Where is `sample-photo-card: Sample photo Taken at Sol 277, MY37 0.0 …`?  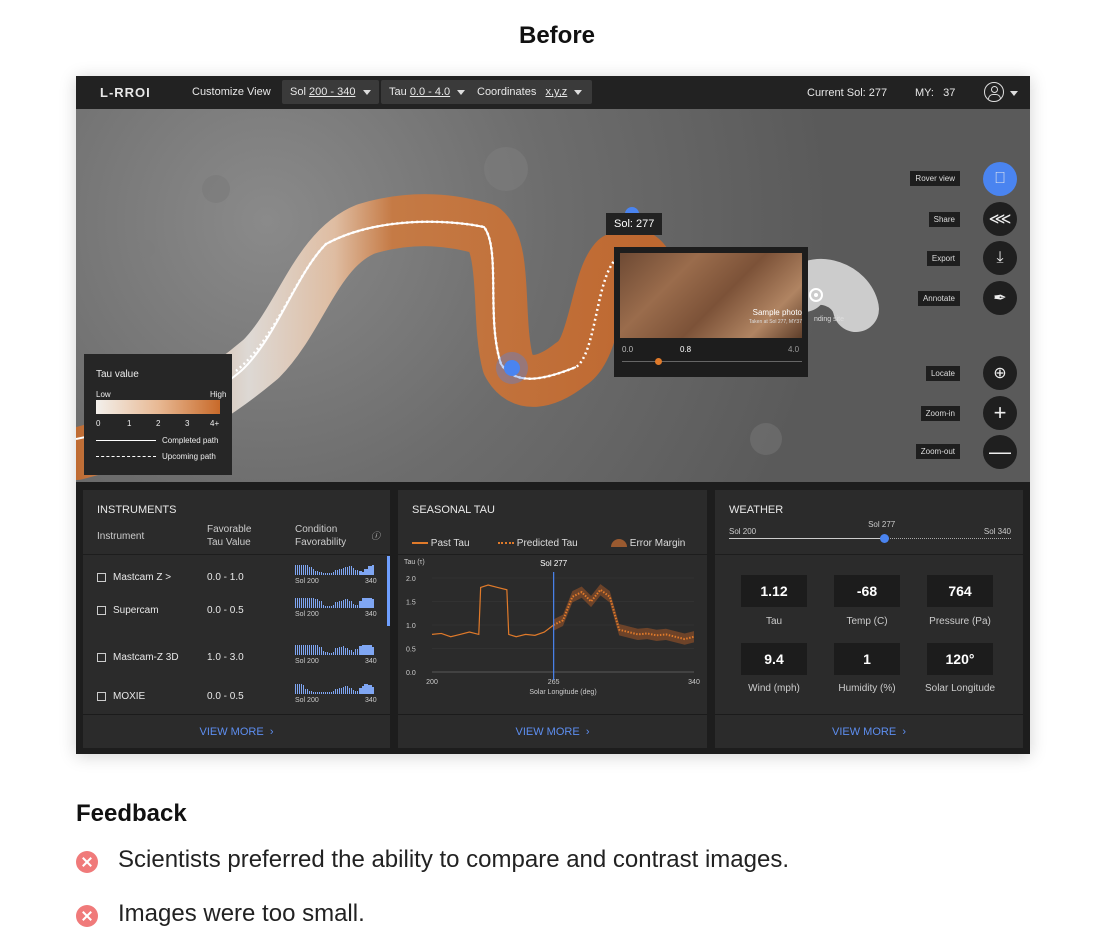 sample-photo-card: Sample photo Taken at Sol 277, MY37 0.0 … is located at coordinates (711, 312).